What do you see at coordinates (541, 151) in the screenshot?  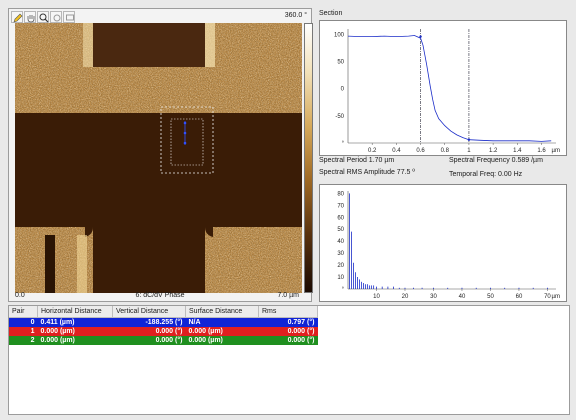 I see `x-tick-label: 1.6` at bounding box center [541, 151].